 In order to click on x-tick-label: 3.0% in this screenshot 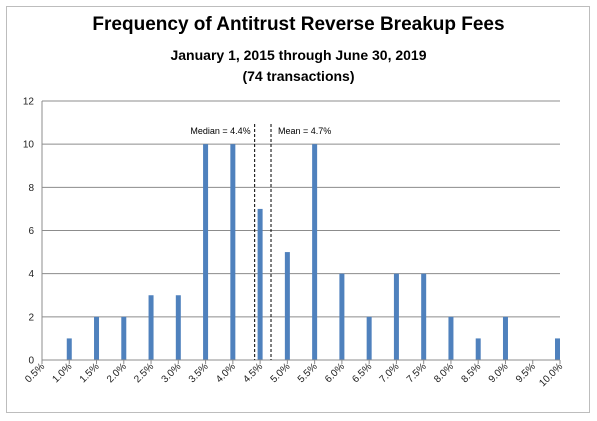, I will do `click(172, 373)`.